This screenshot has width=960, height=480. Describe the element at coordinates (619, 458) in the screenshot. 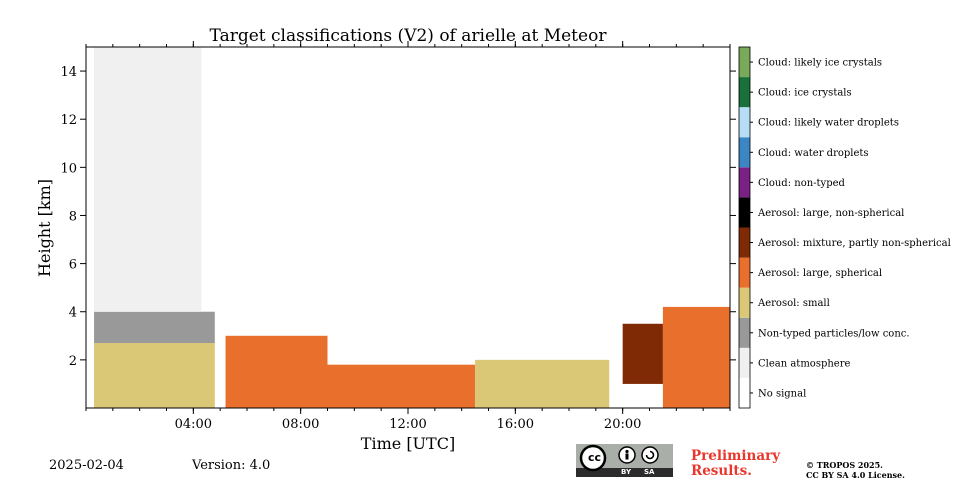

I see `cc-badge-icons` at that location.